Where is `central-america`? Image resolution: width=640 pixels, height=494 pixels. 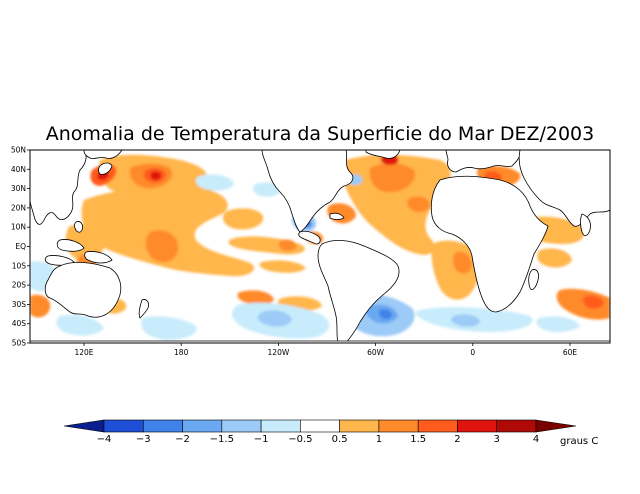
central-america is located at coordinates (309, 237).